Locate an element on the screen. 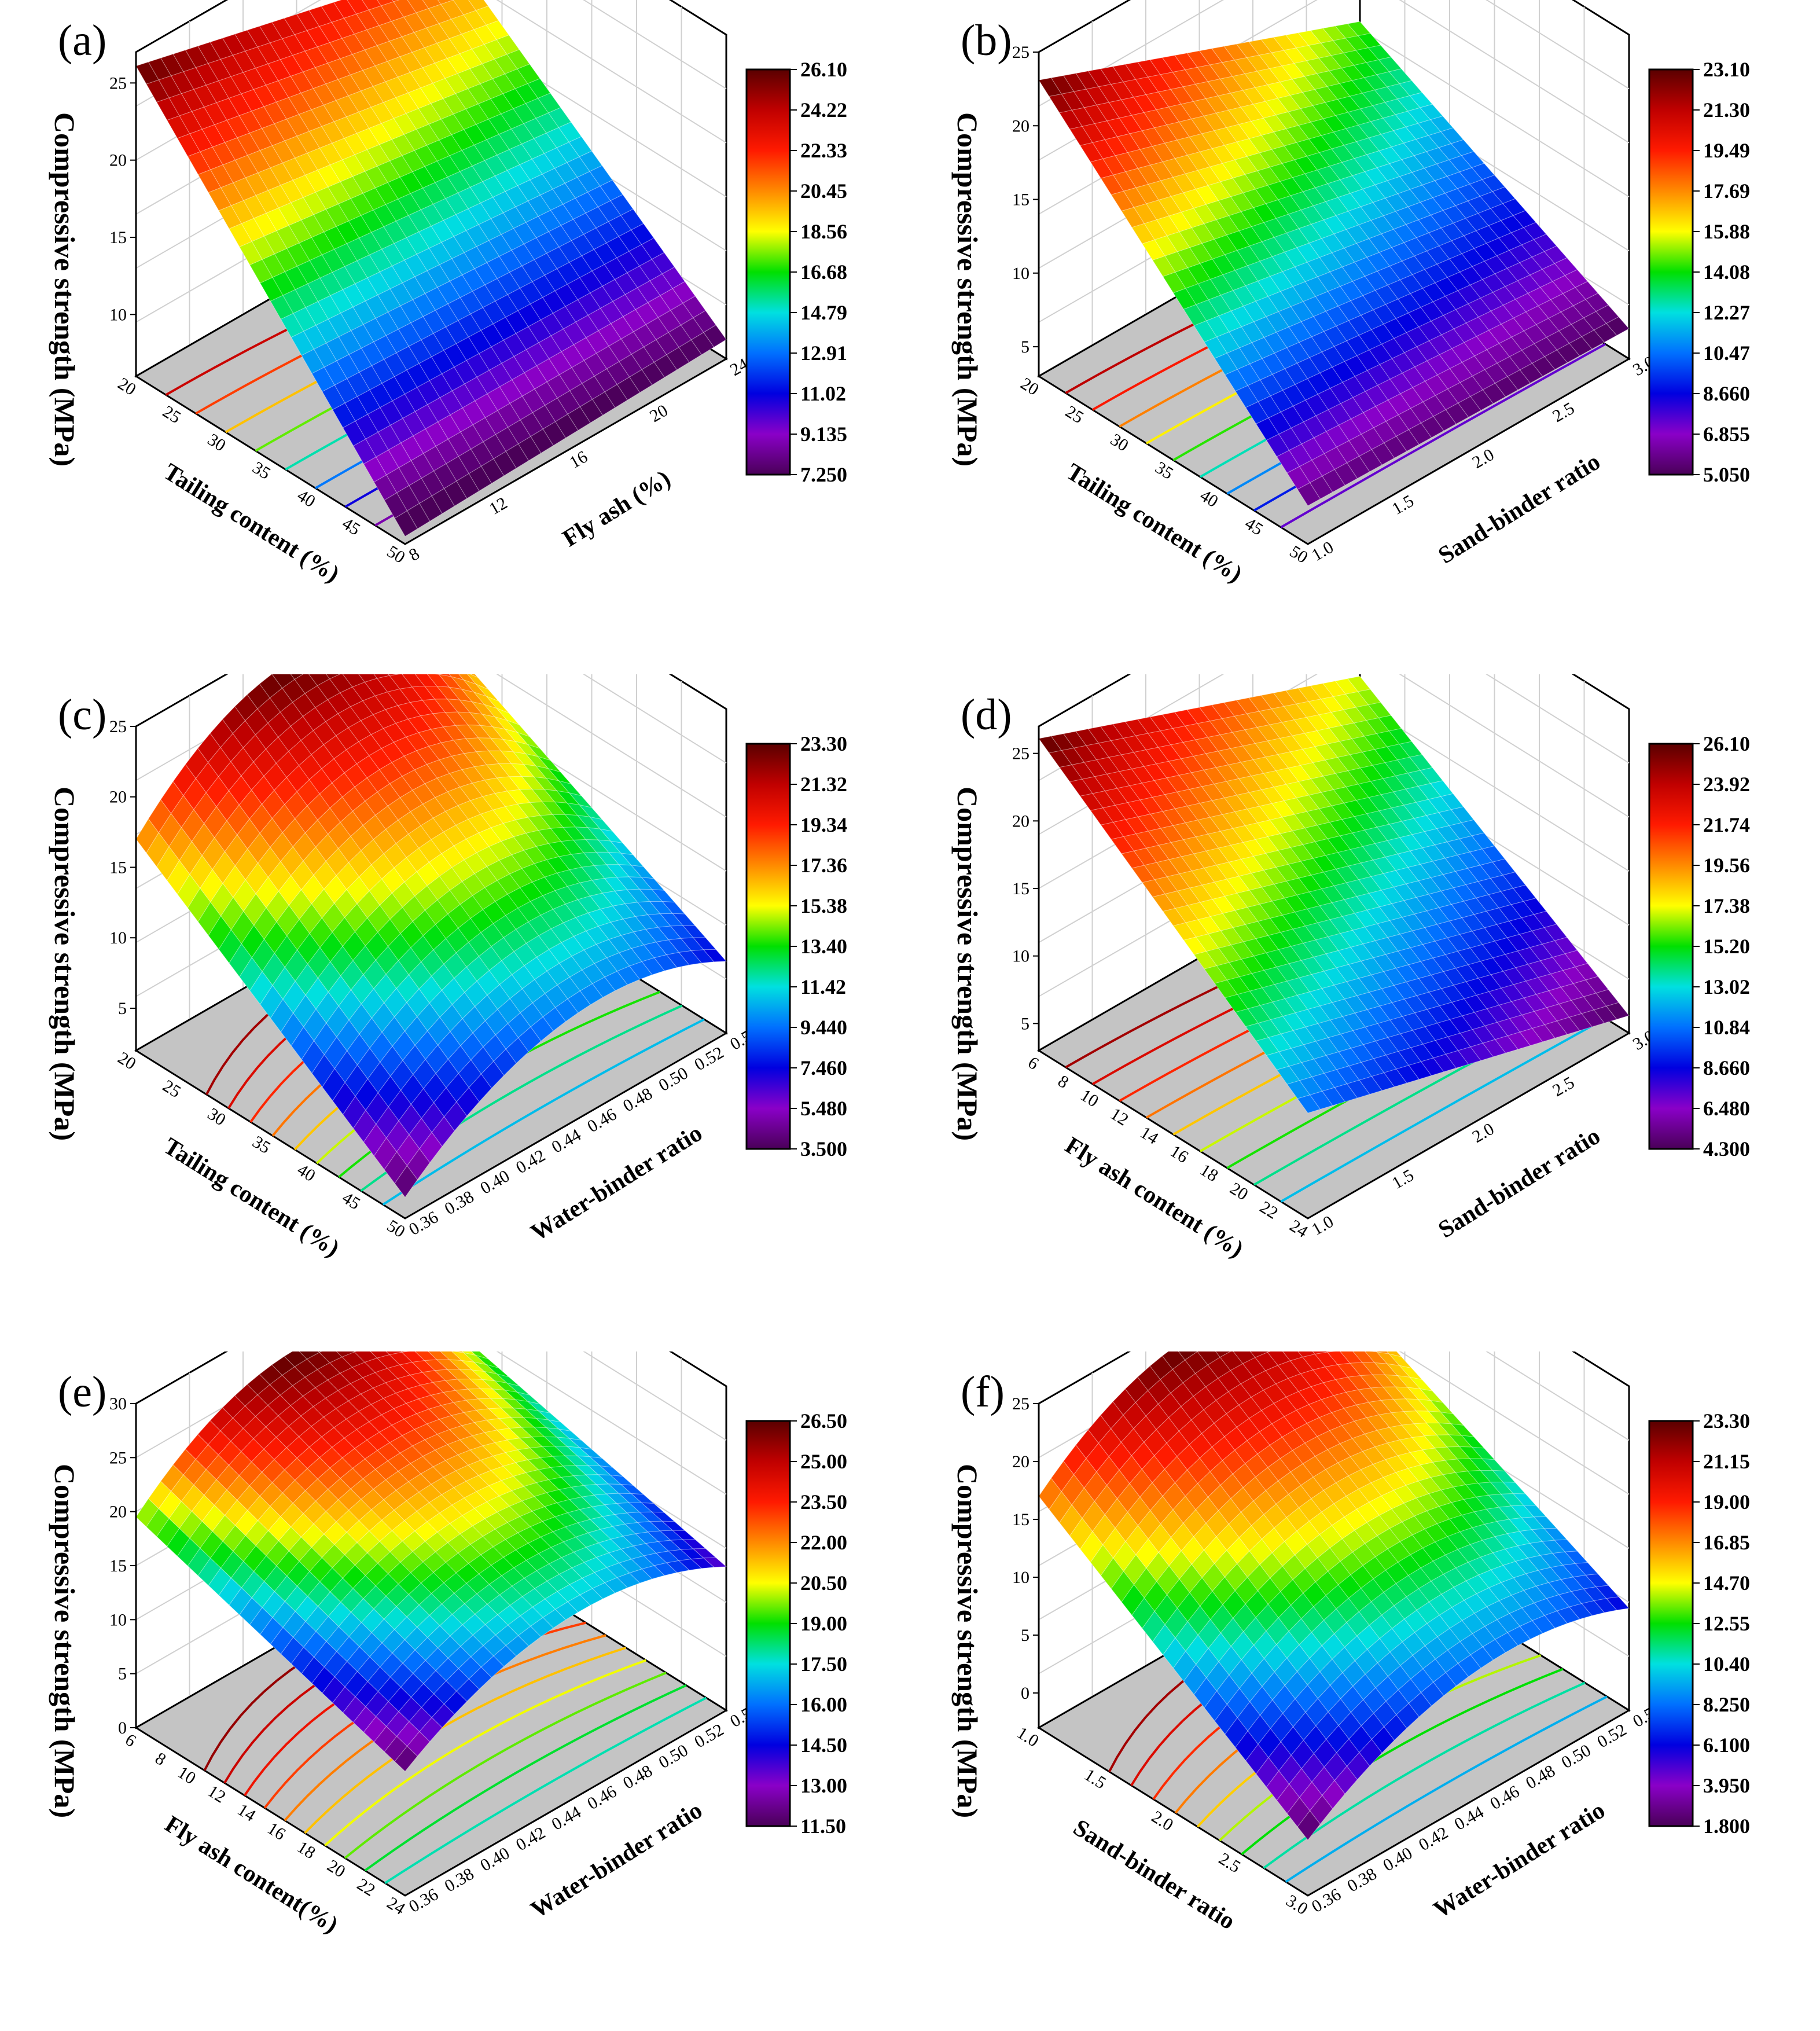 Image resolution: width=1820 pixels, height=2031 pixels. colorbar-tick-label: 20.50 is located at coordinates (823, 1583).